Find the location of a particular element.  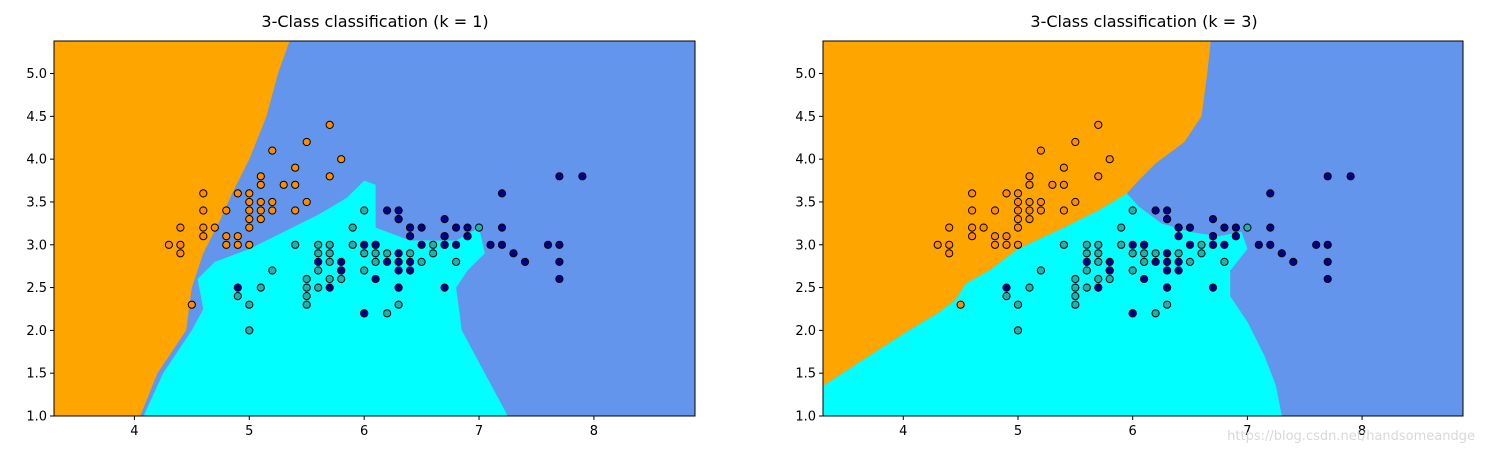

decision-region-cyan is located at coordinates (325, 298).